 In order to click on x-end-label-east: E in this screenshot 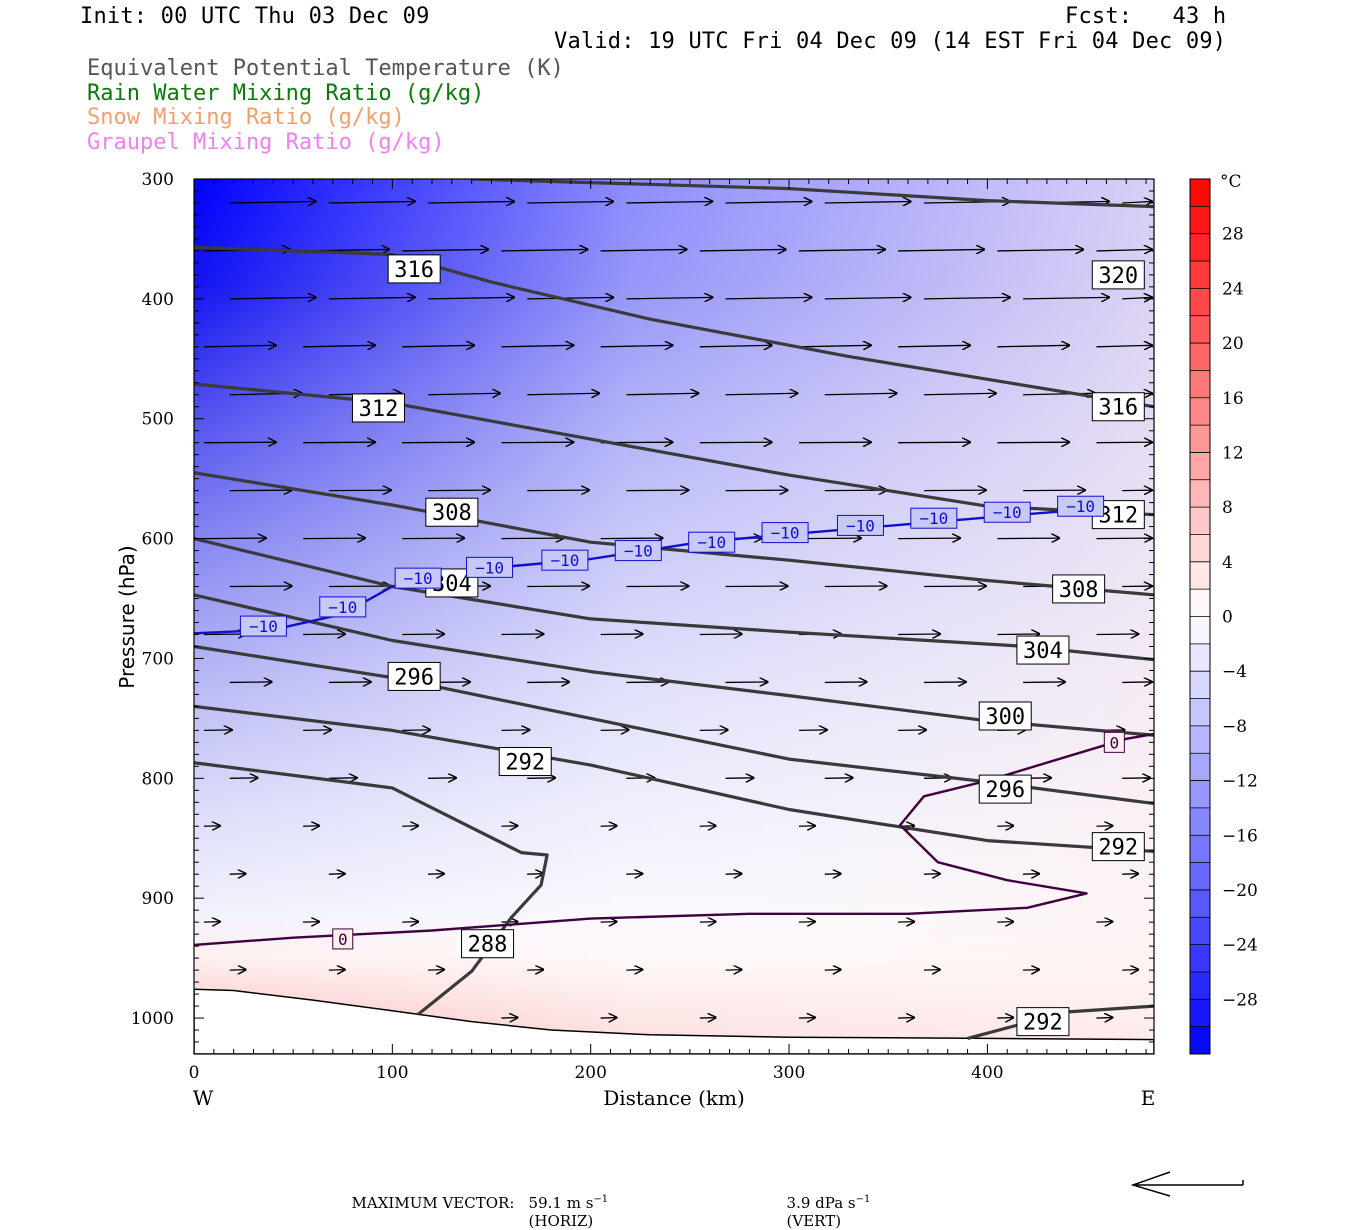, I will do `click(1148, 1098)`.